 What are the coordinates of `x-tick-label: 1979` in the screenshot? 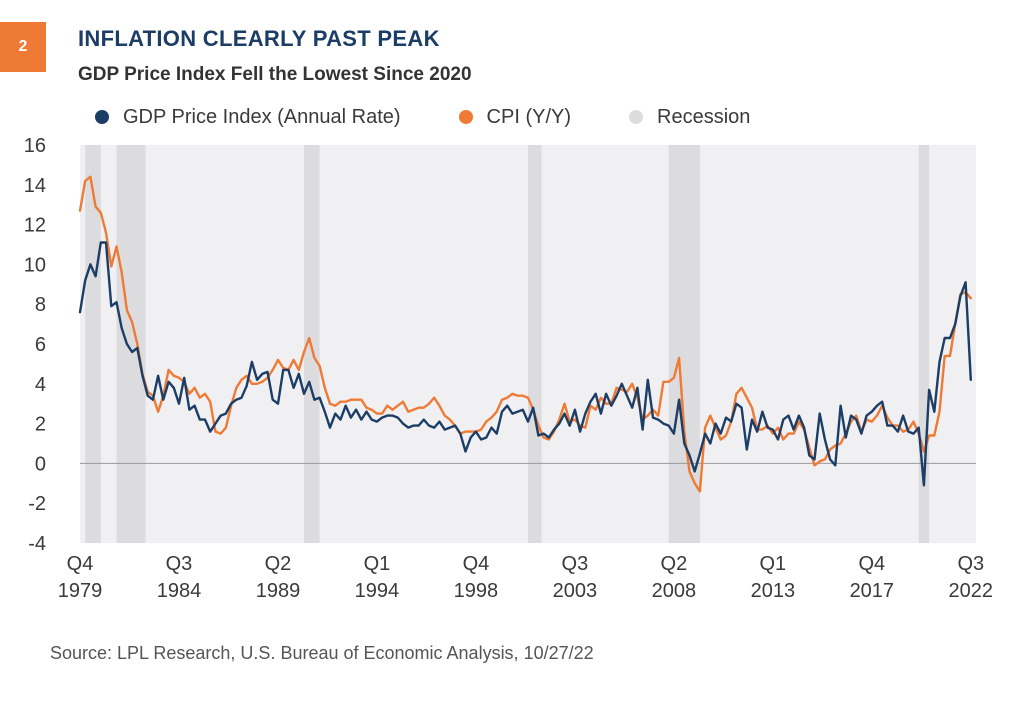 It's located at (80, 591).